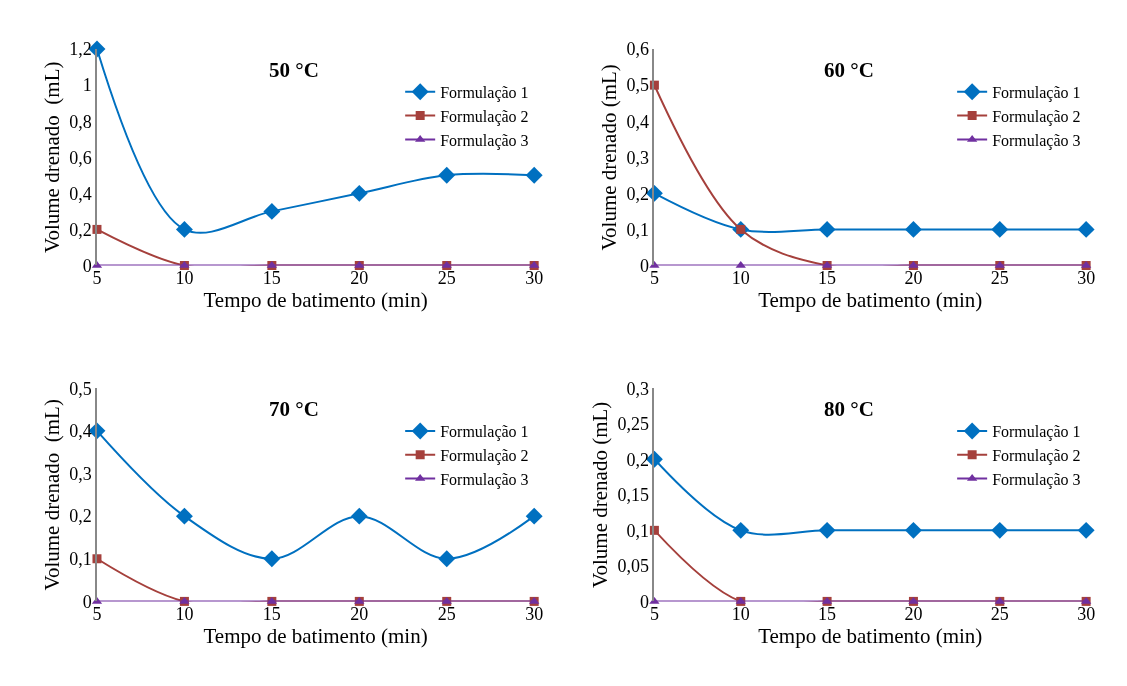 This screenshot has height=686, width=1127. Describe the element at coordinates (80, 49) in the screenshot. I see `y-tick-label: 1,2` at that location.